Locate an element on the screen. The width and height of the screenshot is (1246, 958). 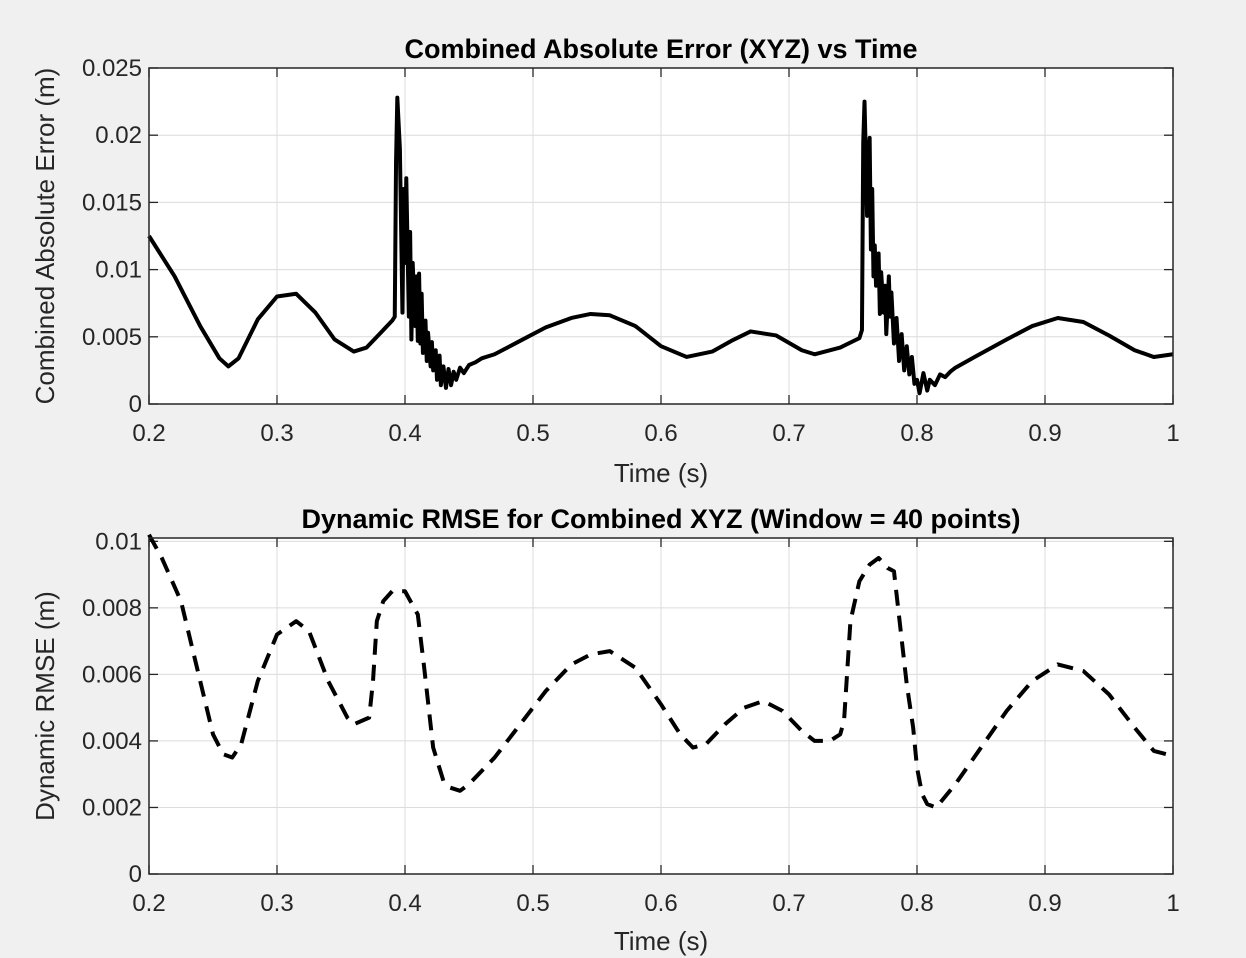
error-x-tick-label: 0.8 is located at coordinates (916, 433).